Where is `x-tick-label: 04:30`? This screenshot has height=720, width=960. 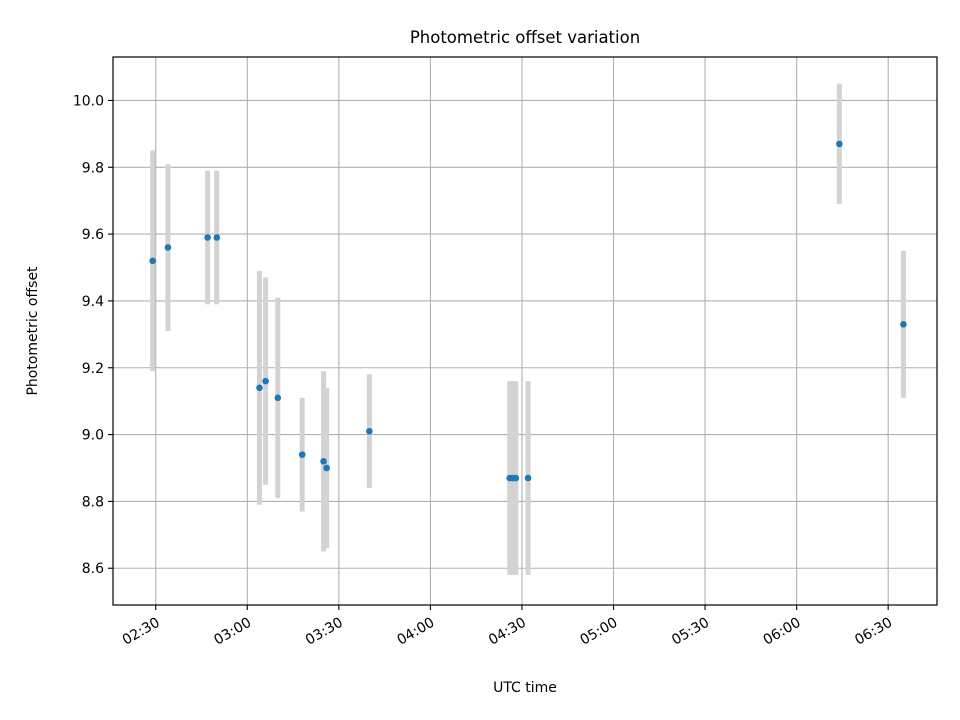
x-tick-label: 04:30 is located at coordinates (507, 632).